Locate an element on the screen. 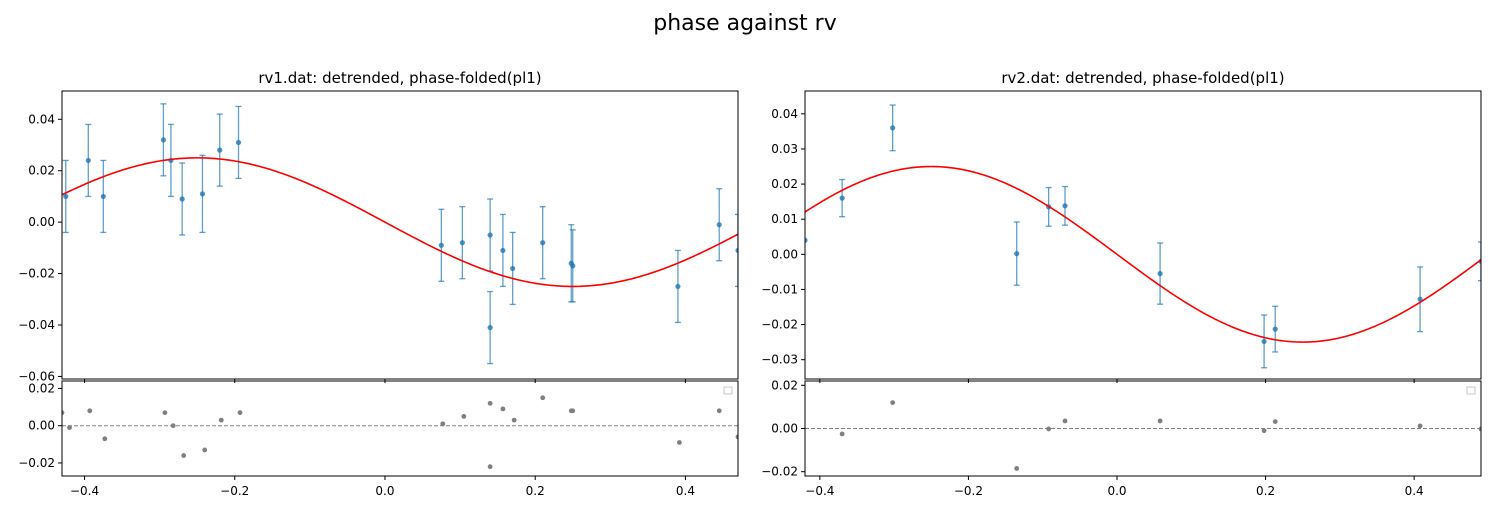  y-tick-label: 0.03 is located at coordinates (784, 149).